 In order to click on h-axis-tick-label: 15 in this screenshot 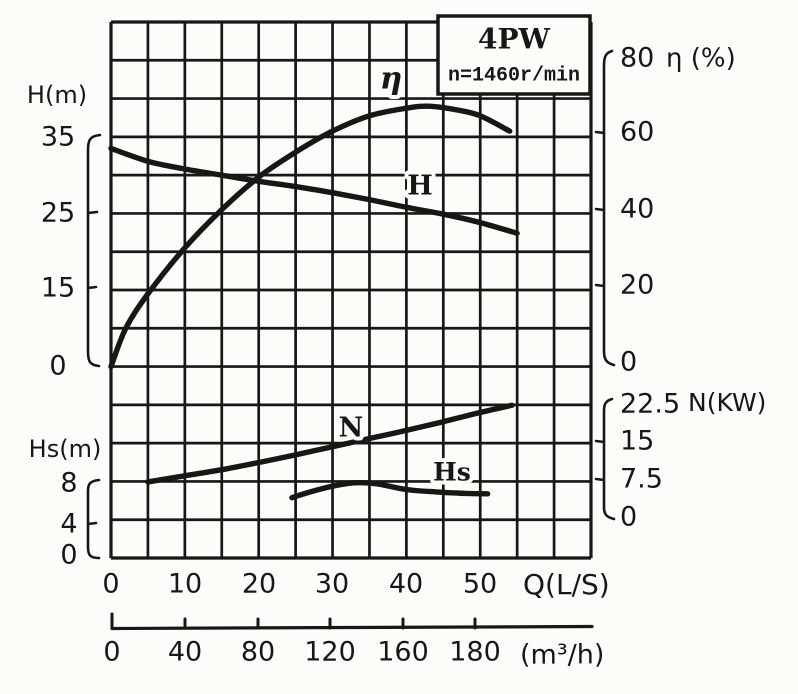, I will do `click(58, 288)`.